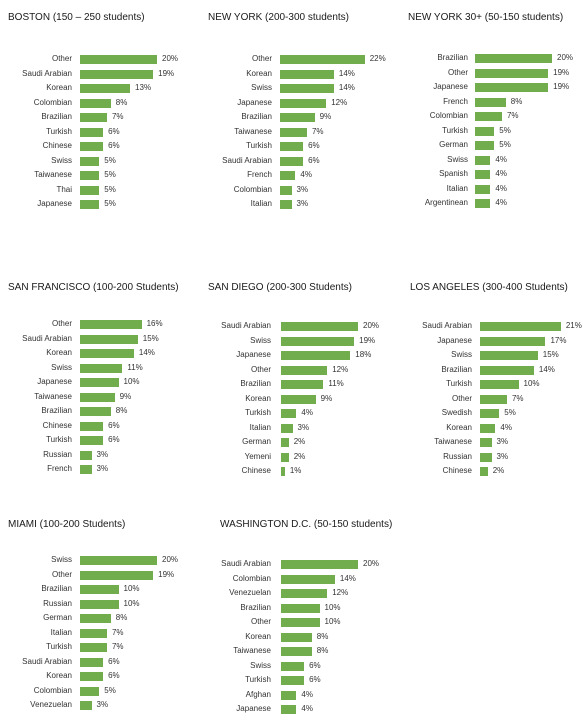 This screenshot has width=583, height=721. What do you see at coordinates (325, 116) in the screenshot?
I see `value-label: 9%` at bounding box center [325, 116].